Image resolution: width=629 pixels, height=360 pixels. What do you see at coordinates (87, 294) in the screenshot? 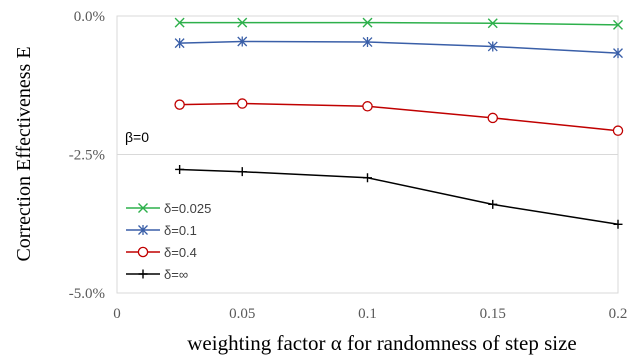
I see `y-tick-label: -5.0%` at bounding box center [87, 294].